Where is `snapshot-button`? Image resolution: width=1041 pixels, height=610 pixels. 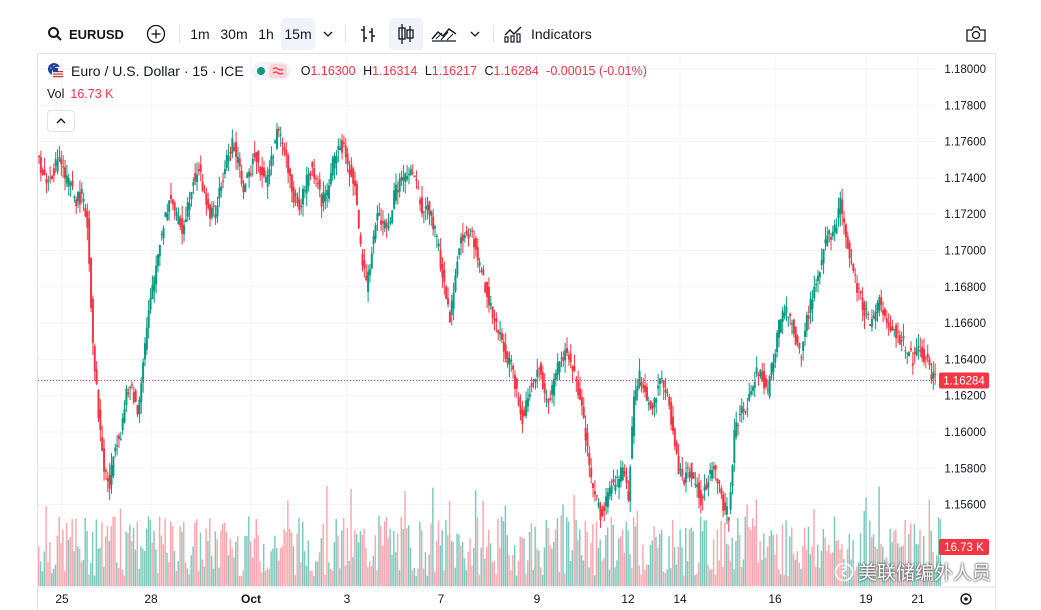
snapshot-button is located at coordinates (976, 34).